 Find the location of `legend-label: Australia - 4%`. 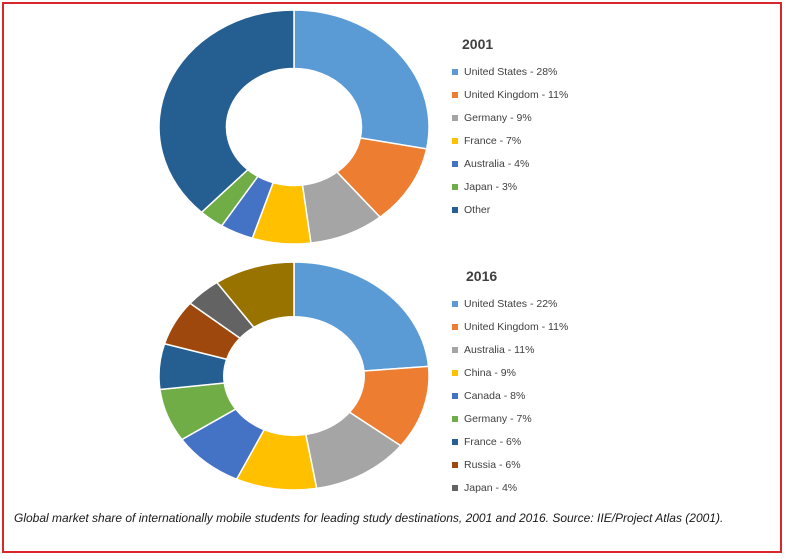

legend-label: Australia - 4% is located at coordinates (497, 163).